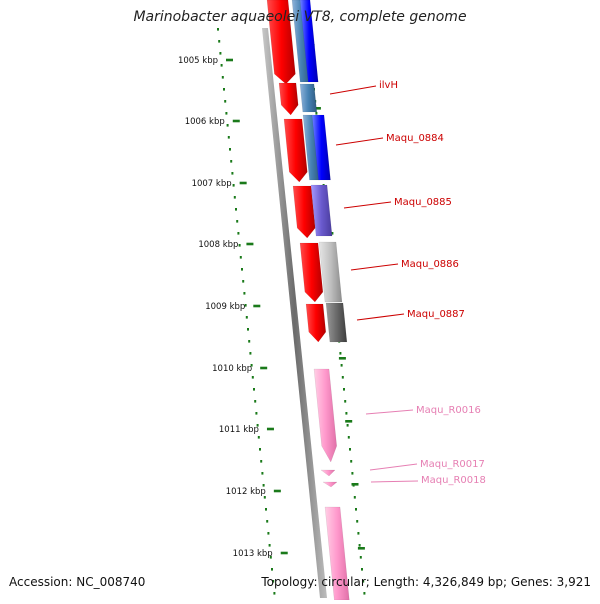 This screenshot has height=604, width=600. I want to click on backbone-layer, so click(294, 313).